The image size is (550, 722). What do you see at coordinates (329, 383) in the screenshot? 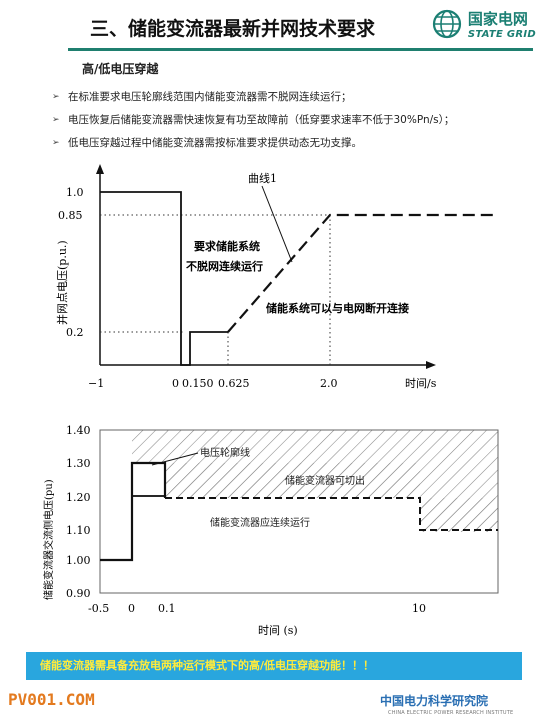
I see `x-tick-label: 2.0` at bounding box center [329, 383].